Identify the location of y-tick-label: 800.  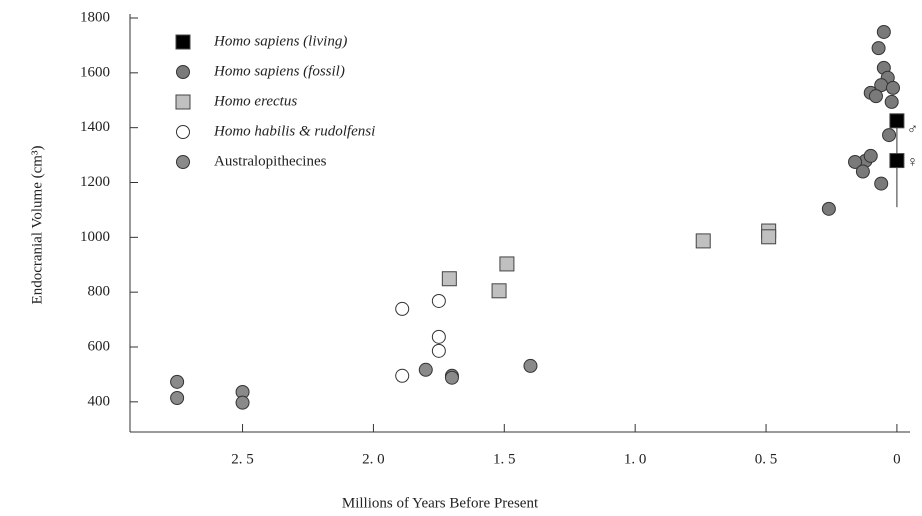
(99, 292).